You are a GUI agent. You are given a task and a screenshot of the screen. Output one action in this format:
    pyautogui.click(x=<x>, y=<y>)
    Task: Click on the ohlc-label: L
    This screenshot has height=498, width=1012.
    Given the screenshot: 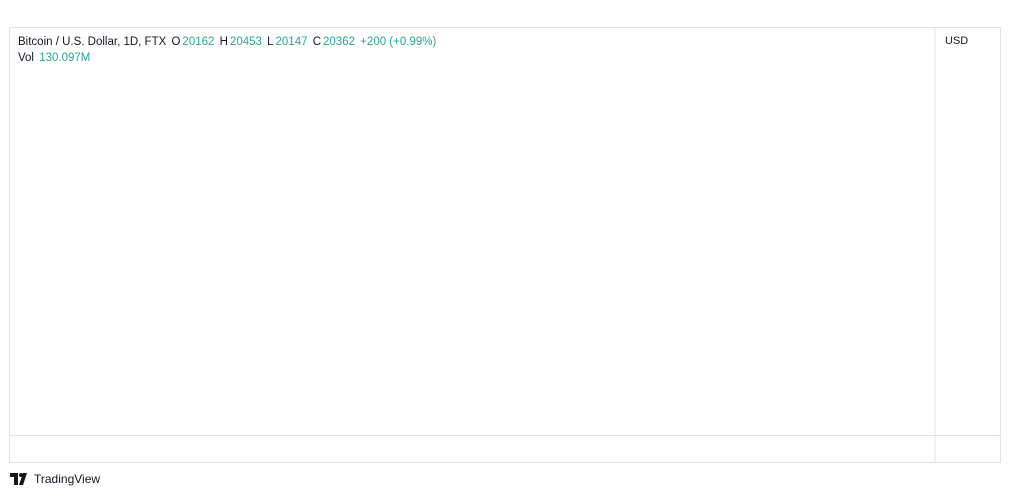 What is the action you would take?
    pyautogui.click(x=270, y=42)
    